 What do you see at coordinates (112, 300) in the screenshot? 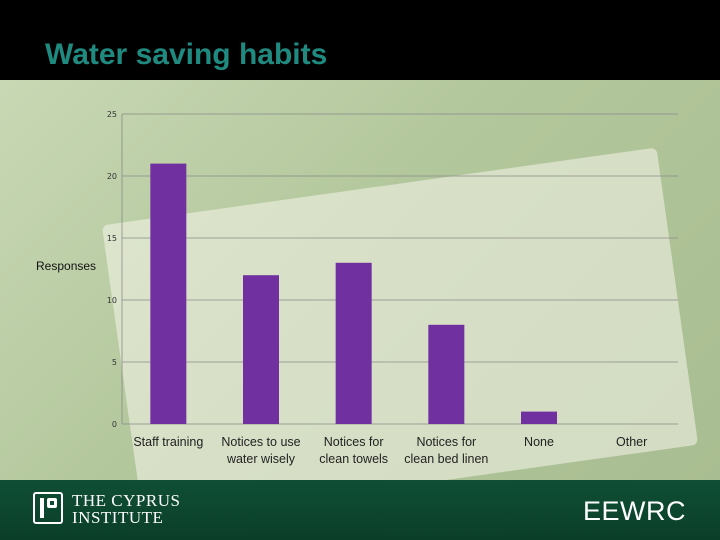
I see `y-tick-label: 10` at bounding box center [112, 300].